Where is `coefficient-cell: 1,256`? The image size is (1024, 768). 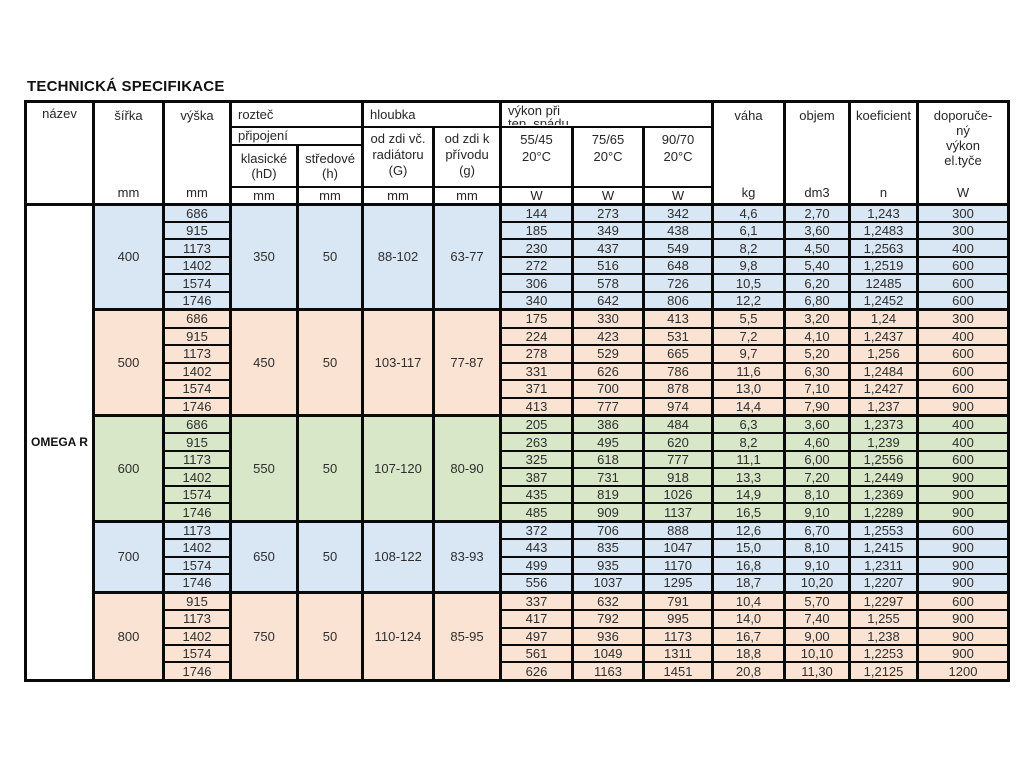
coefficient-cell: 1,256 is located at coordinates (884, 354).